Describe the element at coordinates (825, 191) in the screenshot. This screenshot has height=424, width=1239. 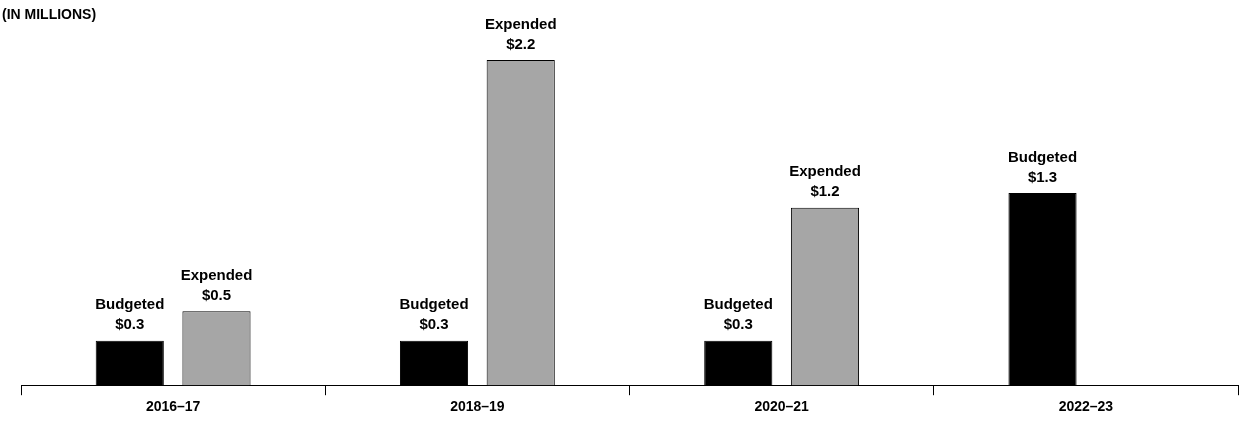
I see `data-label: $1.2` at that location.